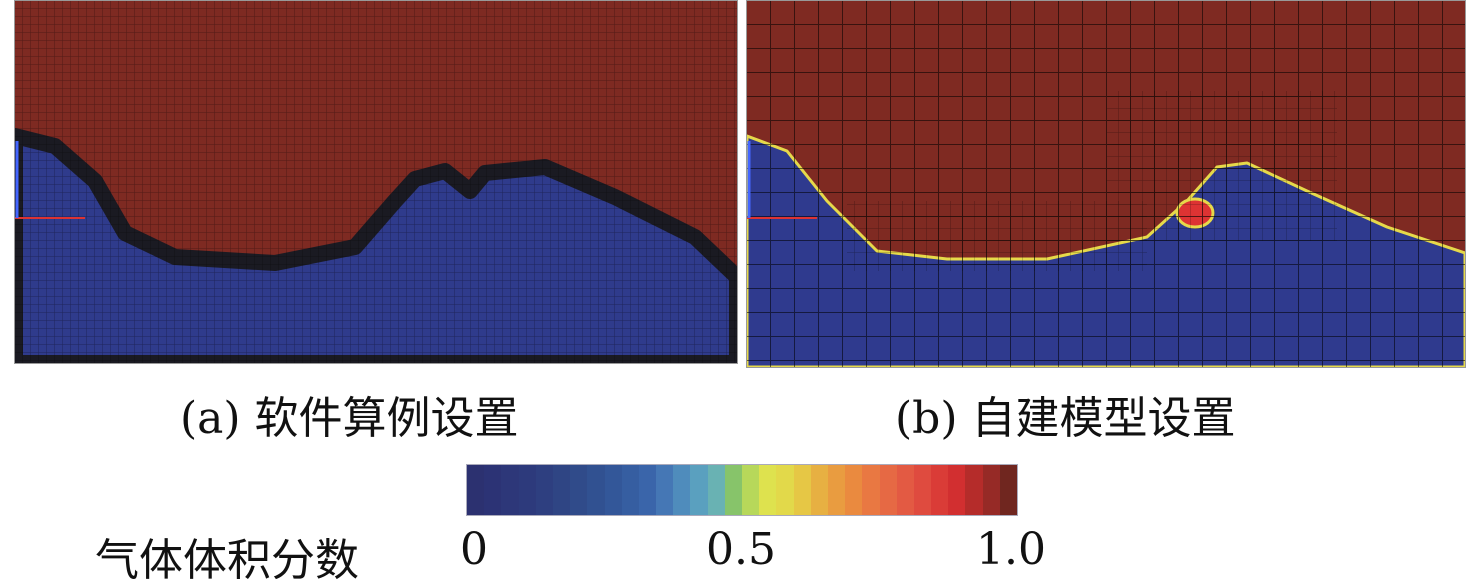 The height and width of the screenshot is (588, 1476). I want to click on colorbar-title: 气体体积分数, so click(227, 560).